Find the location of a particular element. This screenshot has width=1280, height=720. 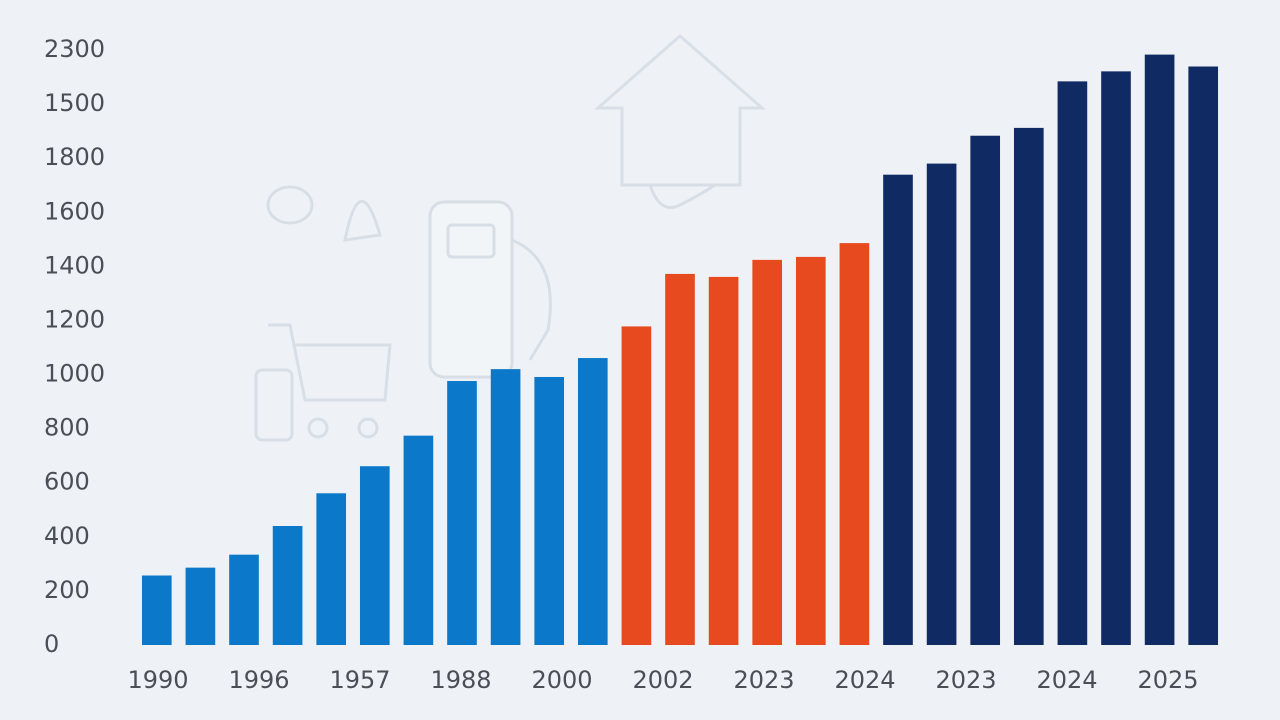

y-tick-label: 0 is located at coordinates (51, 644).